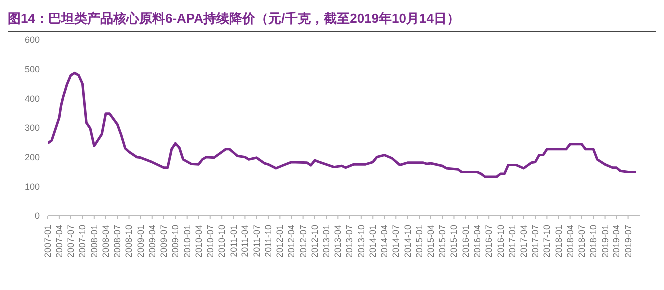  What do you see at coordinates (59, 241) in the screenshot?
I see `x-tick-label: 2007-04` at bounding box center [59, 241].